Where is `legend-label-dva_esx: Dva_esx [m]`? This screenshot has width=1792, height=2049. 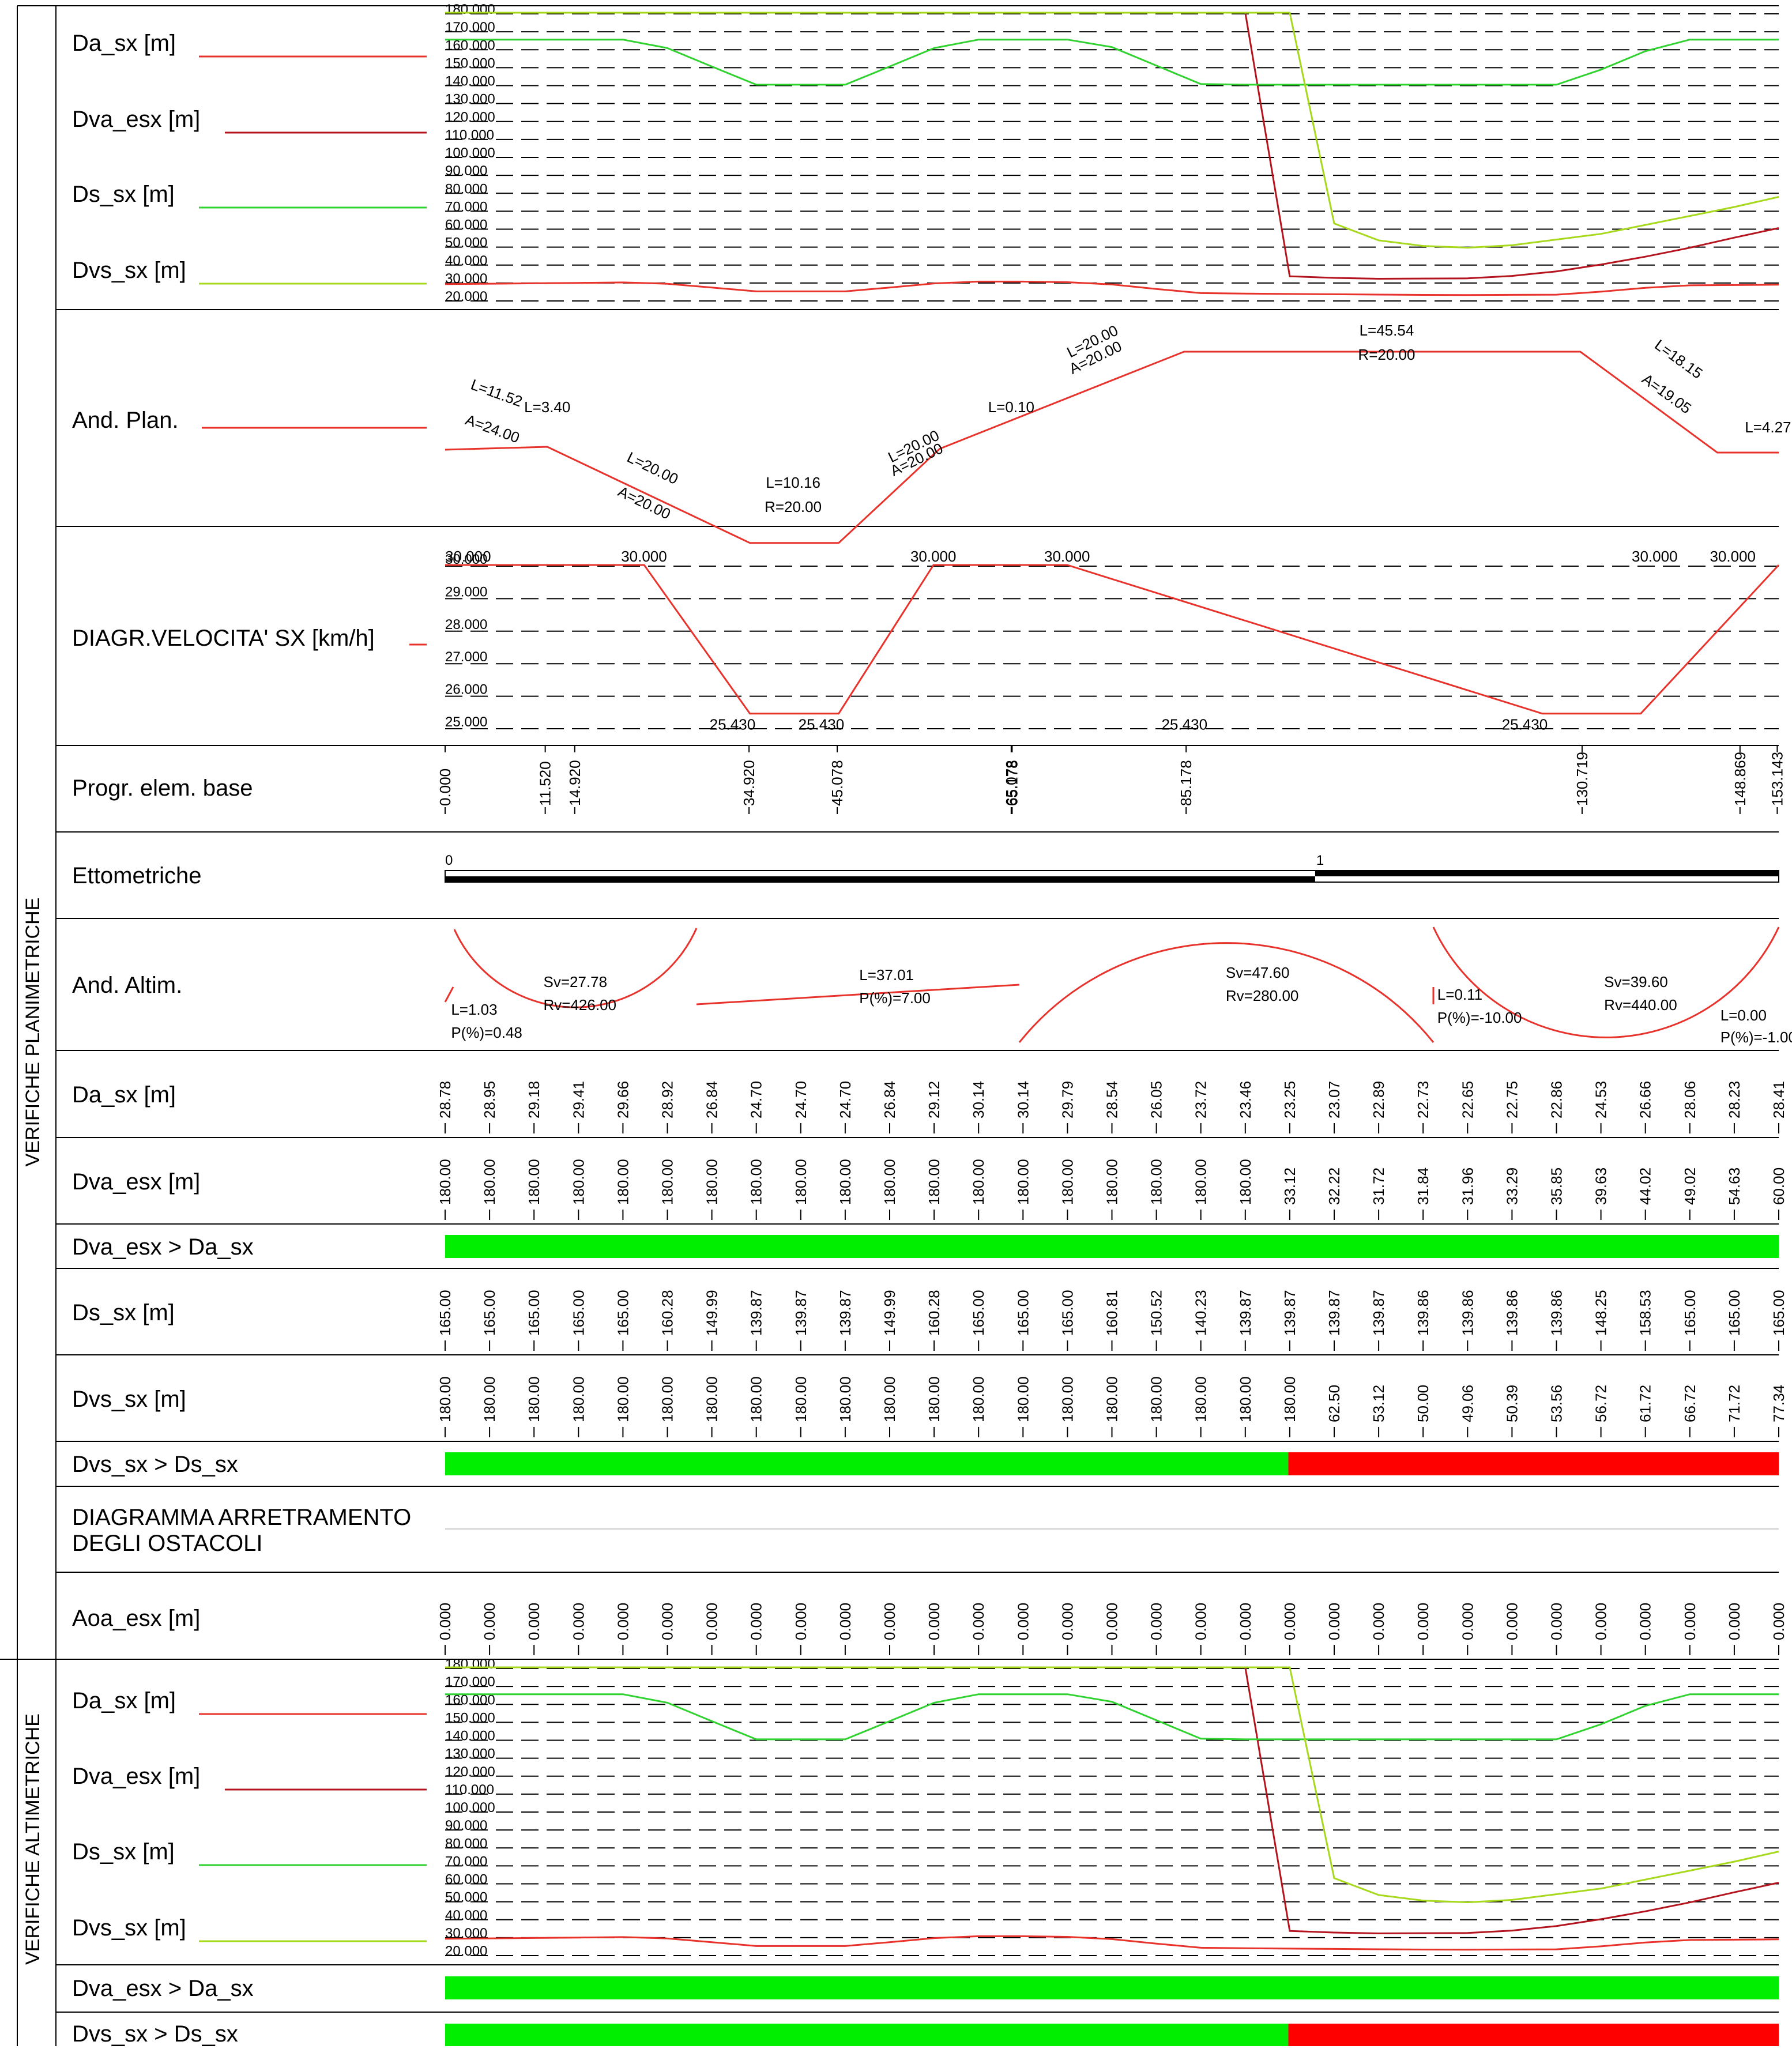 legend-label-dva_esx: Dva_esx [m] is located at coordinates (136, 1776).